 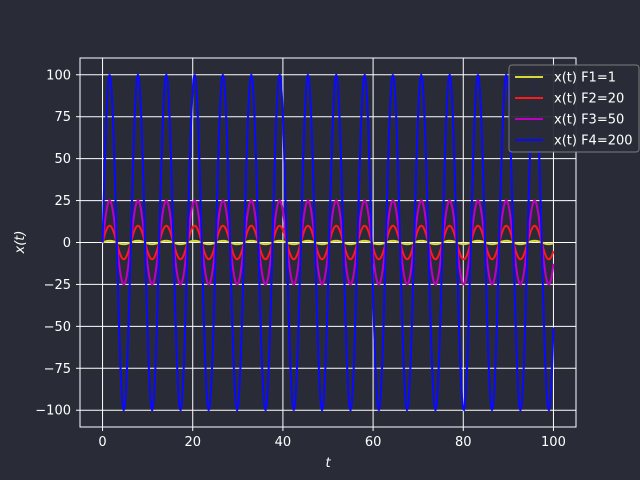 What do you see at coordinates (57, 285) in the screenshot?
I see `y-tick-label: −25` at bounding box center [57, 285].